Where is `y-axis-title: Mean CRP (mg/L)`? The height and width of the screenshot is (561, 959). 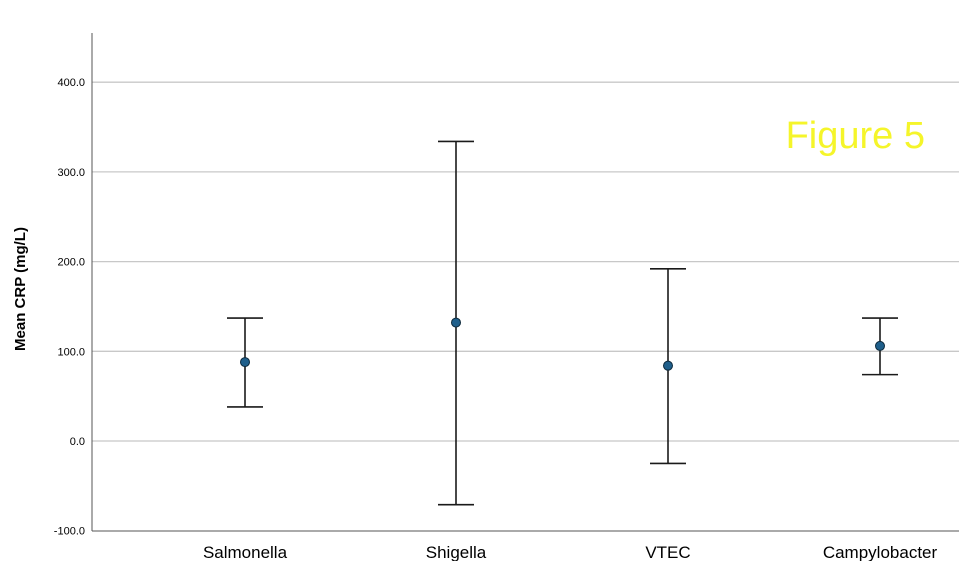 y-axis-title: Mean CRP (mg/L) is located at coordinates (20, 289).